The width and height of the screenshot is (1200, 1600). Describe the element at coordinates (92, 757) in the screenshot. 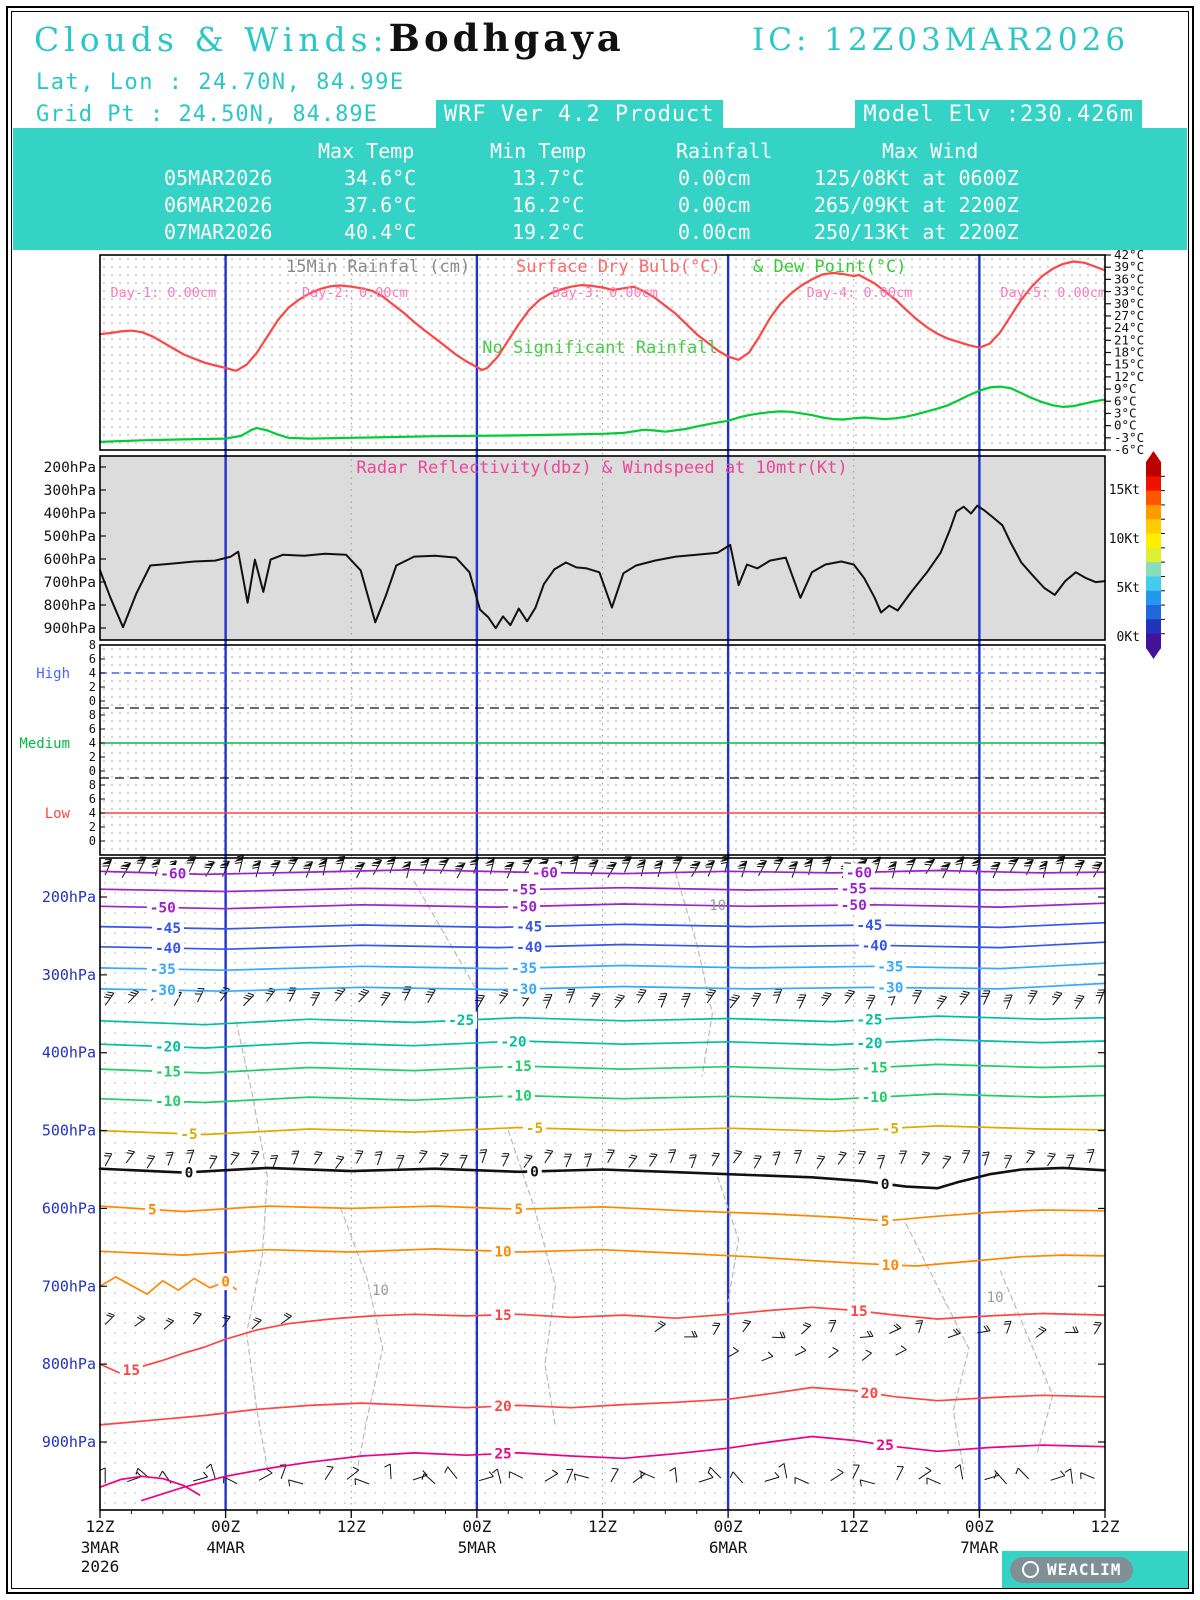

I see `cloud-tick-label: 2` at that location.